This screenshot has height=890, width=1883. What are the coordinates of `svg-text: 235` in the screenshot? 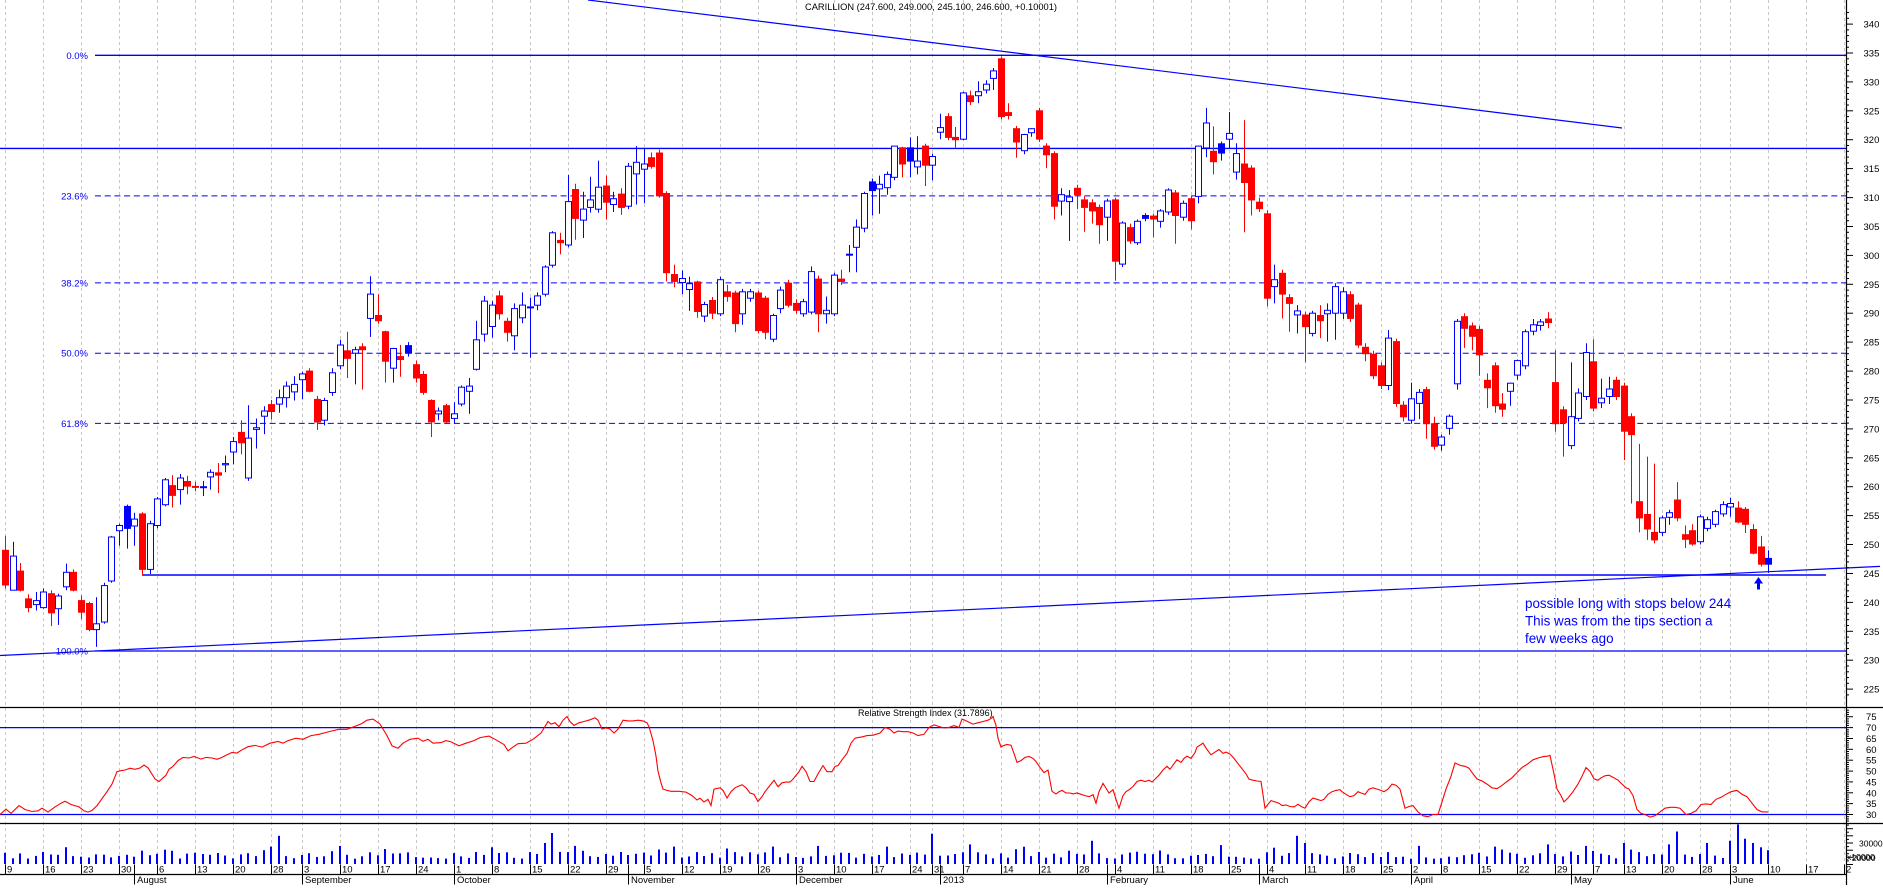 It's located at (1872, 632).